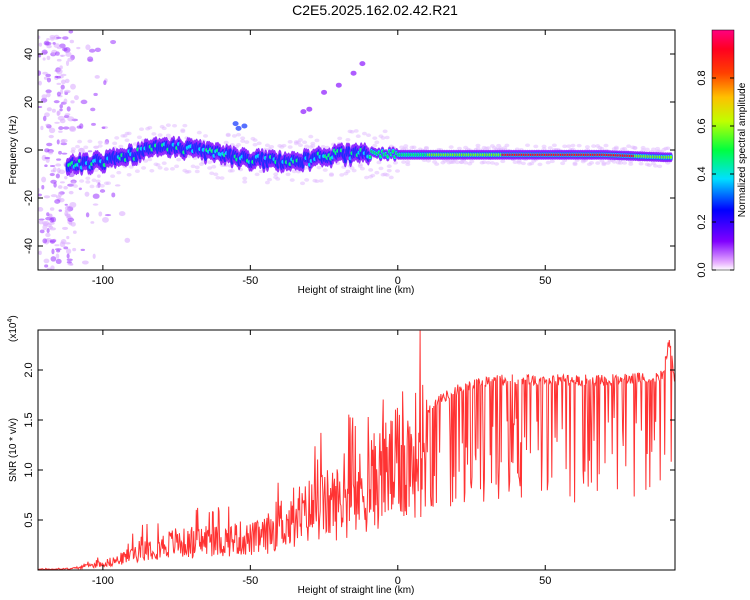 The image size is (750, 600). Describe the element at coordinates (29, 419) in the screenshot. I see `y-tick-label: 1.5` at that location.